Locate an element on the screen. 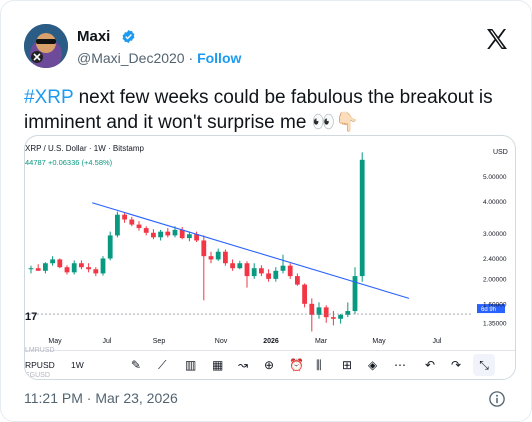 The height and width of the screenshot is (422, 532). y-tick-label: 5.00000 is located at coordinates (495, 177).